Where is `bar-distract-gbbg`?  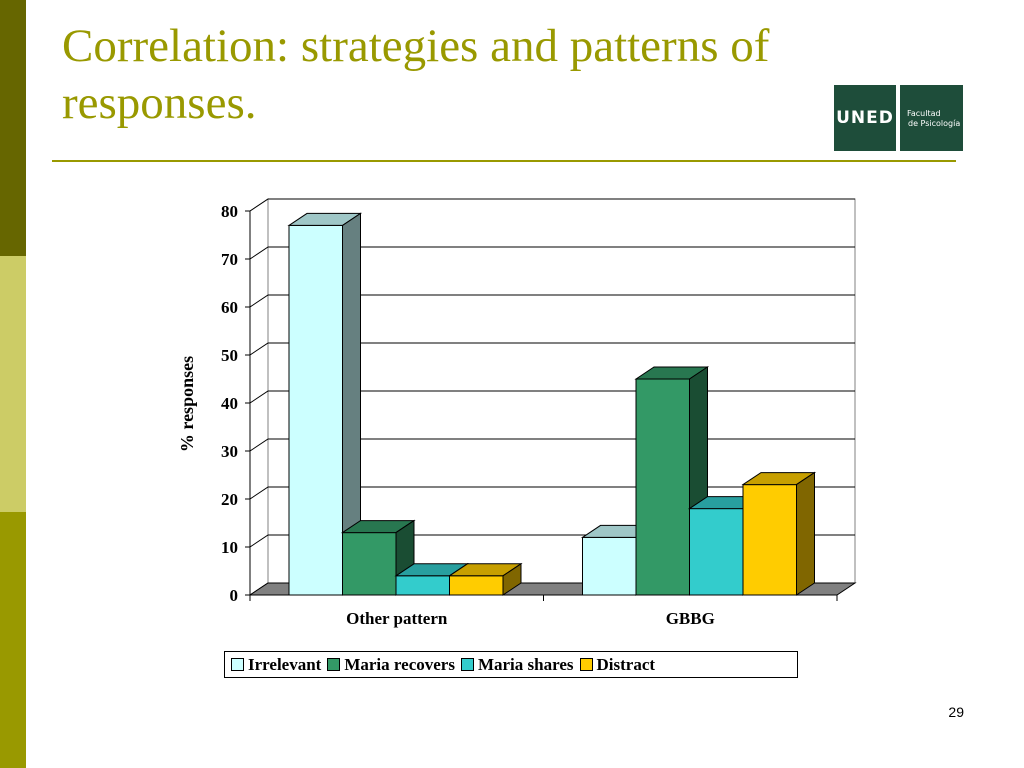
bar-distract-gbbg is located at coordinates (769, 540).